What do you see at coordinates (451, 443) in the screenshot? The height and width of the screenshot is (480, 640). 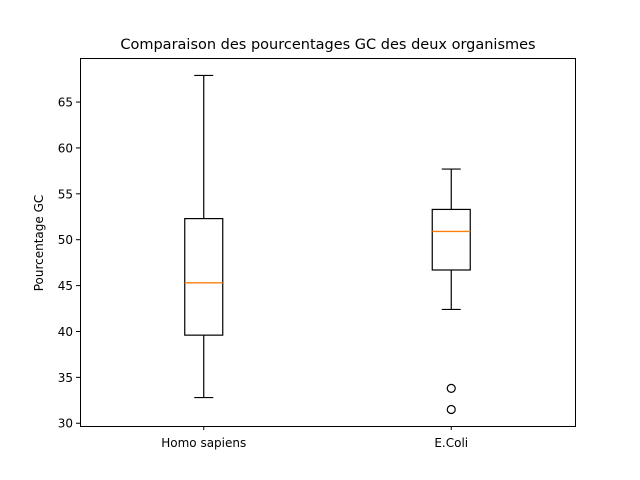 I see `x-tick-label: E.Coli` at bounding box center [451, 443].